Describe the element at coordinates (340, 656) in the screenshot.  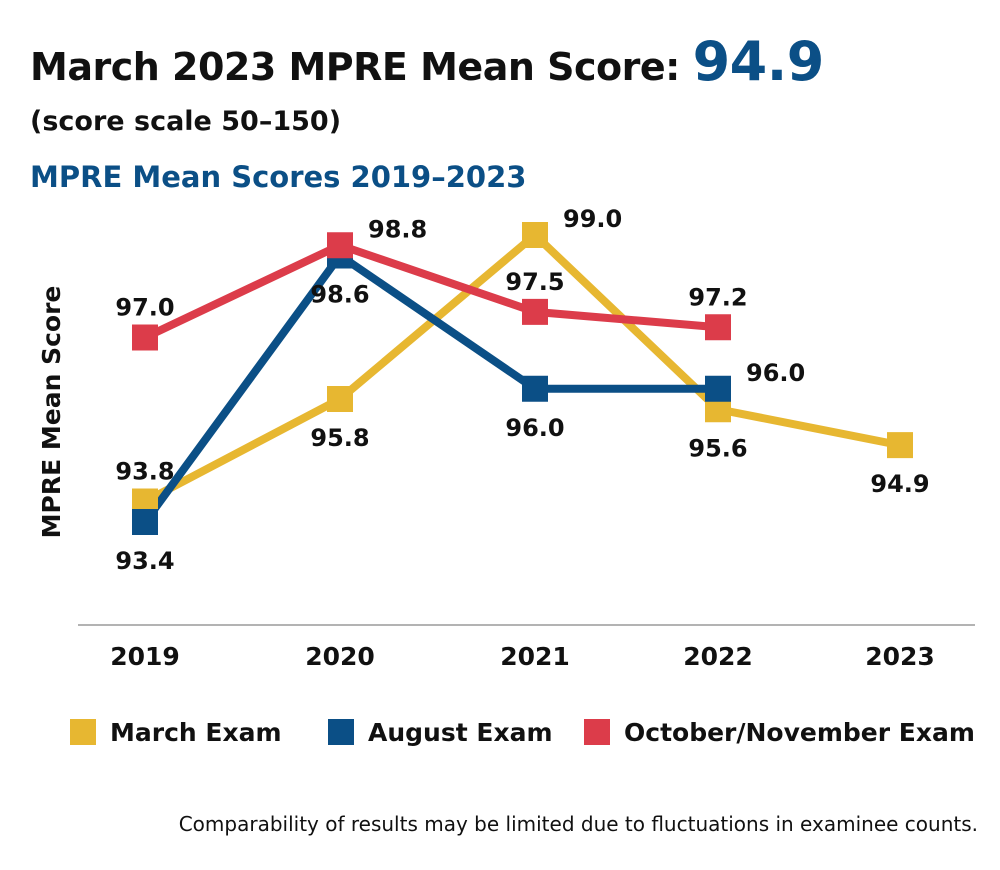
I see `x-tick-label-2020: 2020` at that location.